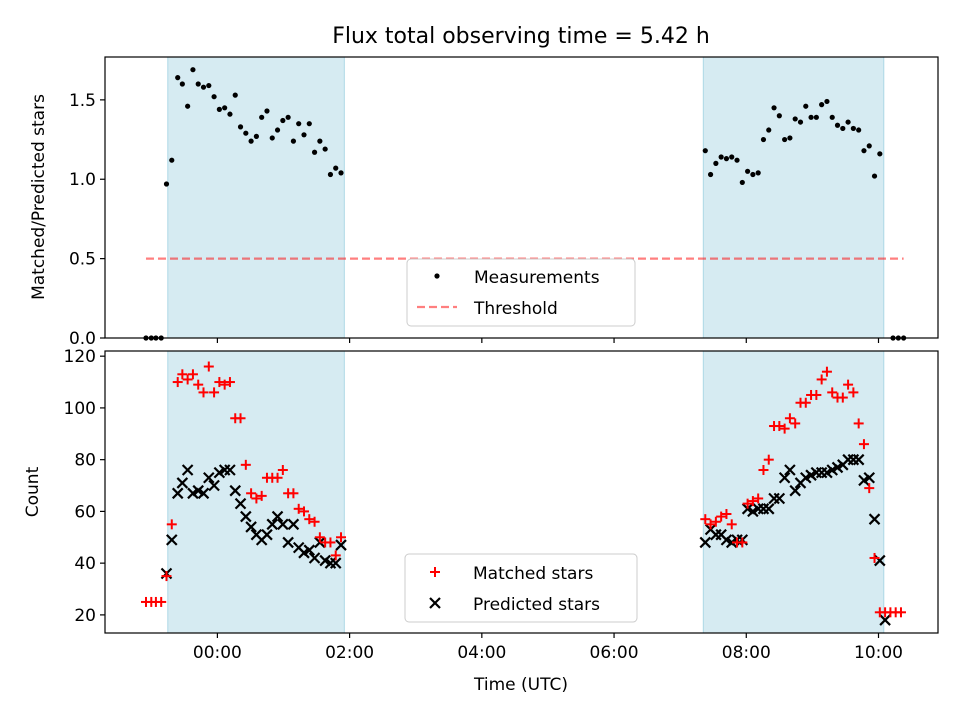 Image resolution: width=960 pixels, height=724 pixels. Describe the element at coordinates (82, 260) in the screenshot. I see `top-y-tick-label: 0.5` at that location.